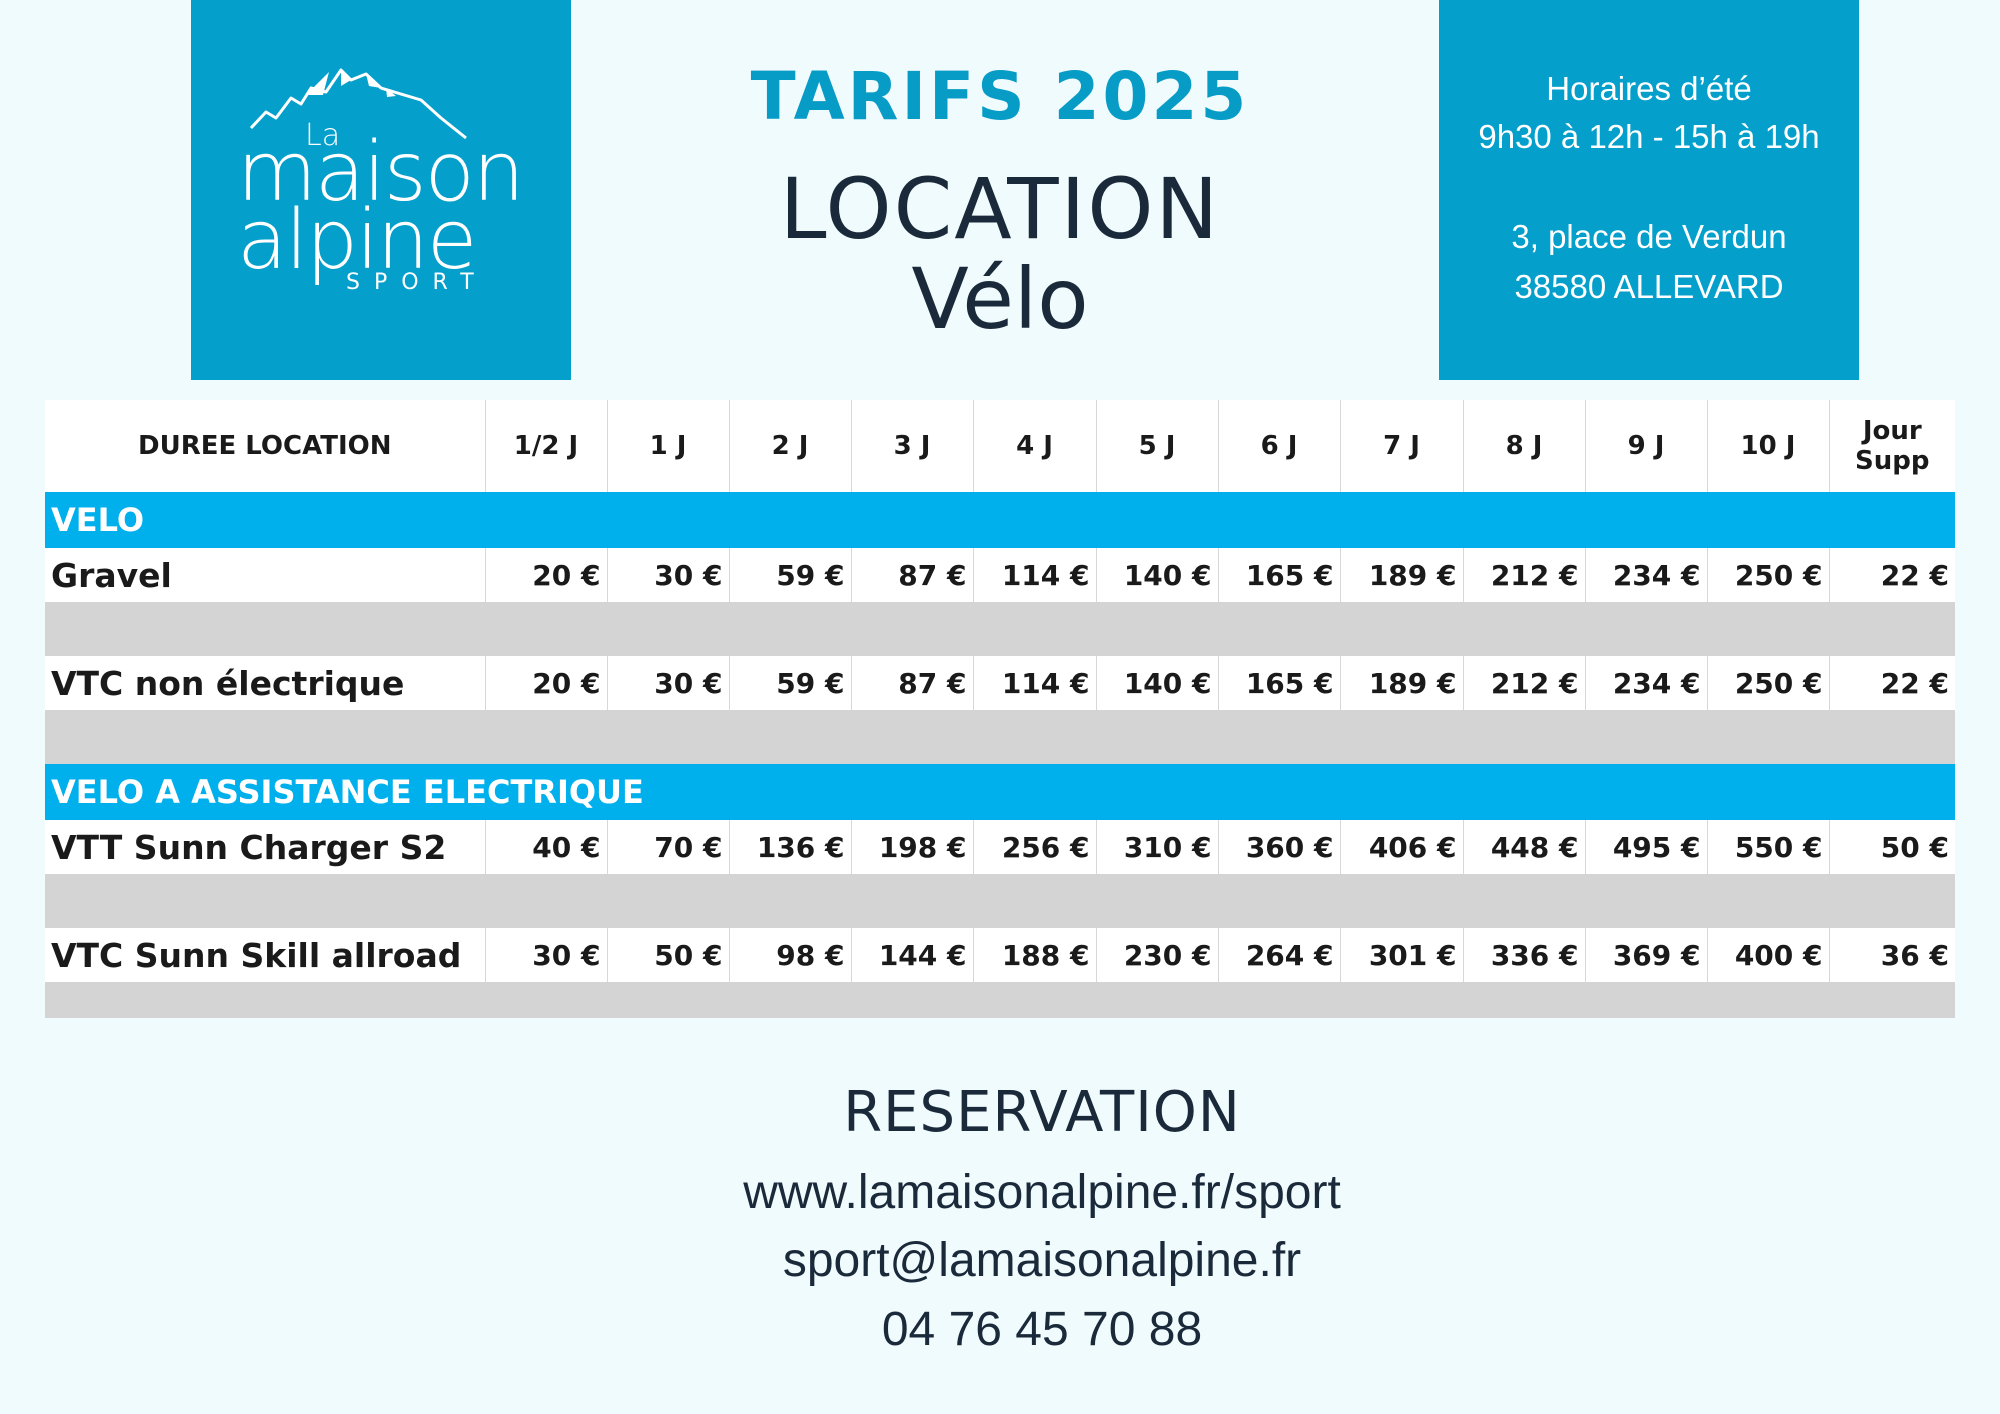 This screenshot has height=1414, width=2000. I want to click on section-row: VELO, so click(1000, 520).